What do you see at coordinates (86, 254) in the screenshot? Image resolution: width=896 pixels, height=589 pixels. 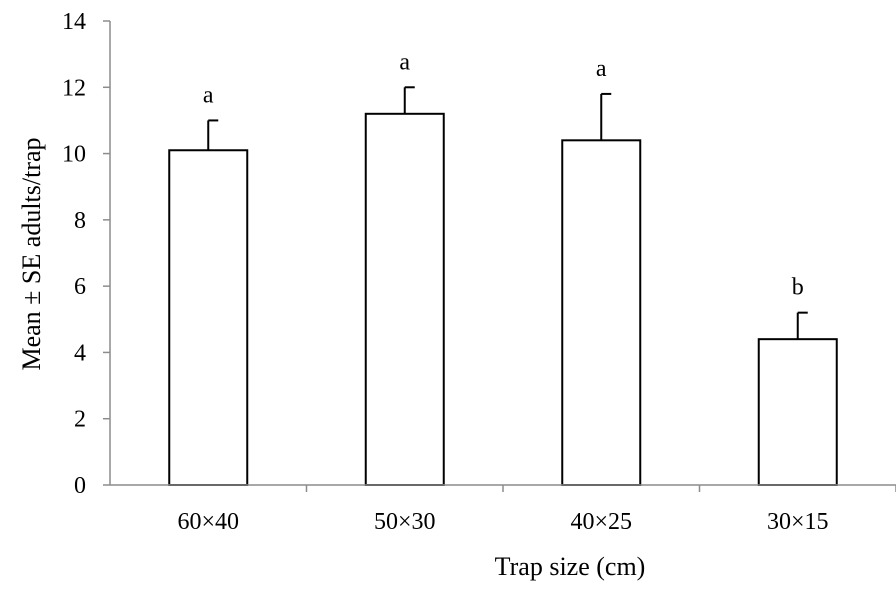 I see `y-axis-ticks: 0 2 4 6 8 10 12 14` at bounding box center [86, 254].